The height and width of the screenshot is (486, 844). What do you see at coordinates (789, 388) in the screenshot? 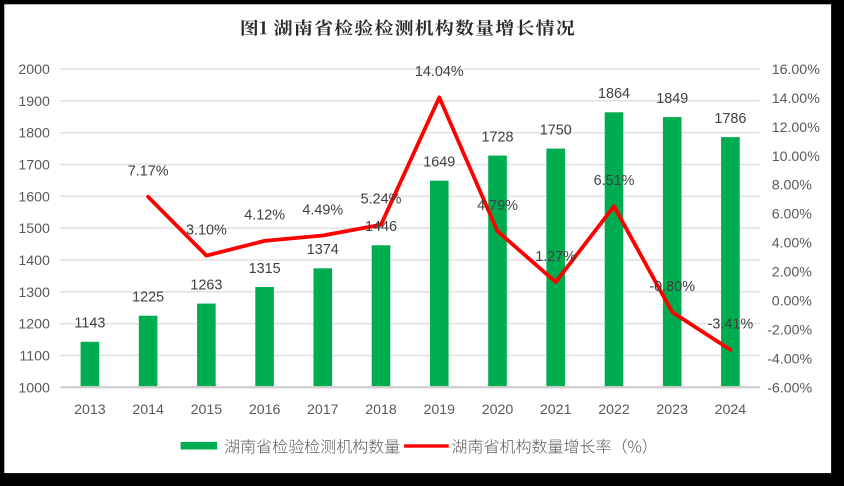
I see `svg-text: -6.00%` at bounding box center [789, 388].